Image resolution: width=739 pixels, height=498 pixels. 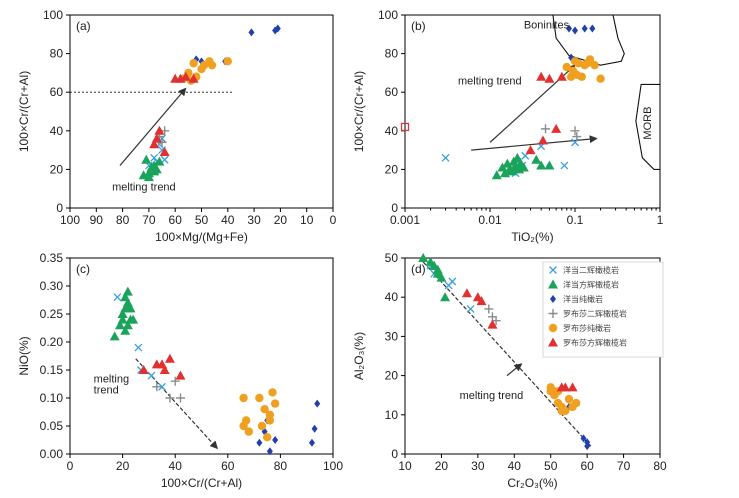 What do you see at coordinates (153, 126) in the screenshot?
I see `melting-trend-arrow` at bounding box center [153, 126].